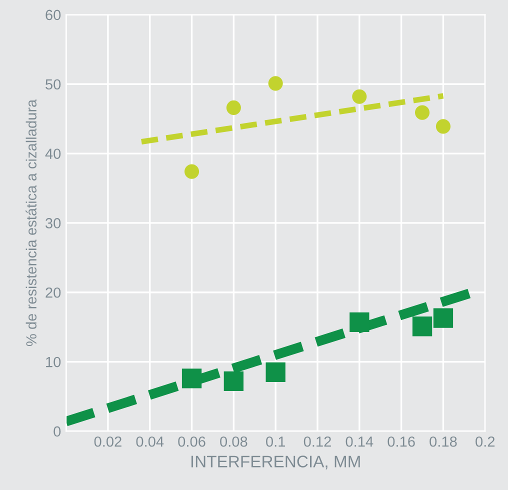 This screenshot has width=508, height=490. Describe the element at coordinates (53, 223) in the screenshot. I see `y-tick-label: 30` at that location.